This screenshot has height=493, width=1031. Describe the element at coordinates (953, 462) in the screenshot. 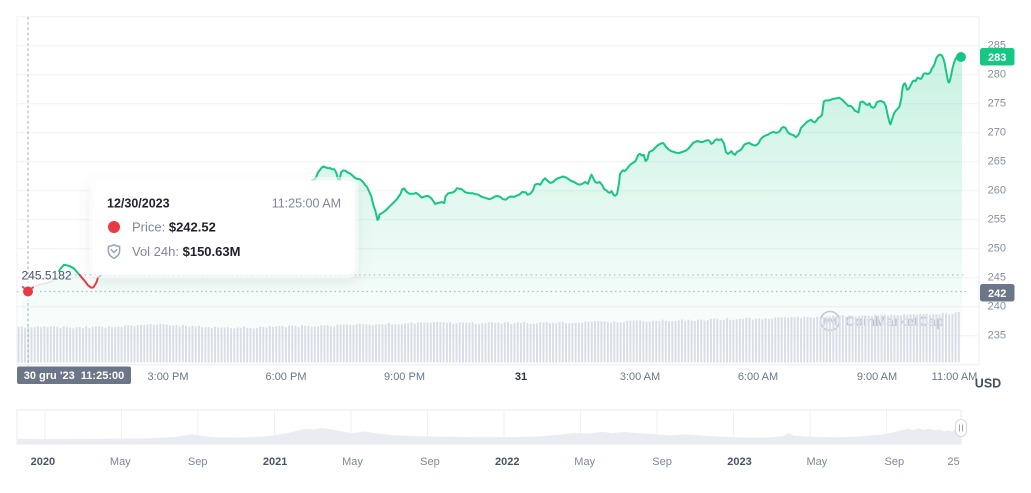

I see `svg-text: 25` at that location.